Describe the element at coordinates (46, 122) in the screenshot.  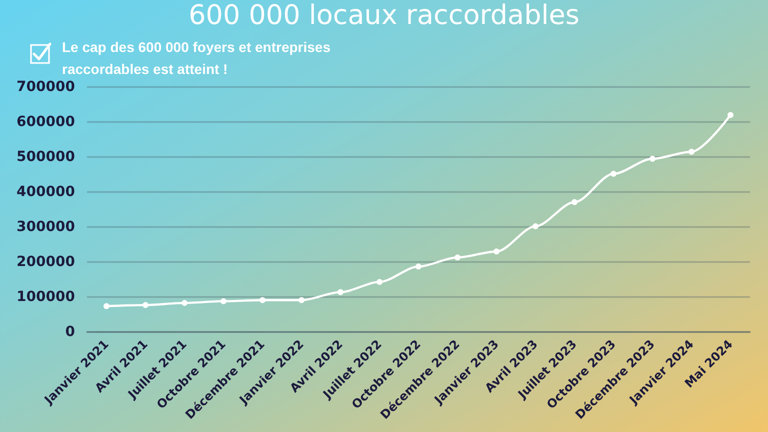
I see `y-tick-label: 600000` at that location.